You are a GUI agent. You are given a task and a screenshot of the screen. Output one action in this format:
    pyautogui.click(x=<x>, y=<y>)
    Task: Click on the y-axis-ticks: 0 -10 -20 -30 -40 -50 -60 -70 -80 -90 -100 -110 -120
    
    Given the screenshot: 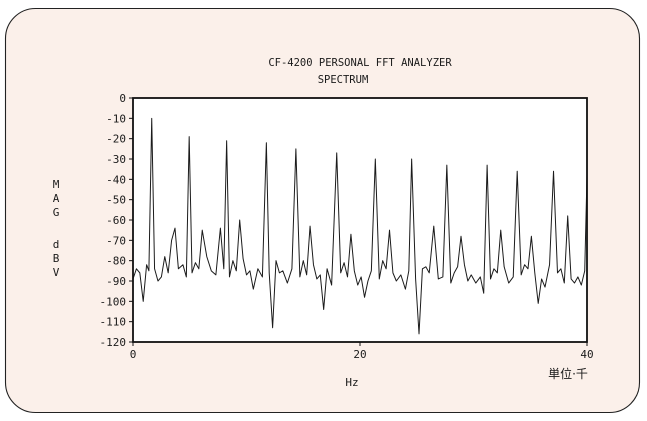 What is the action you would take?
    pyautogui.click(x=116, y=220)
    